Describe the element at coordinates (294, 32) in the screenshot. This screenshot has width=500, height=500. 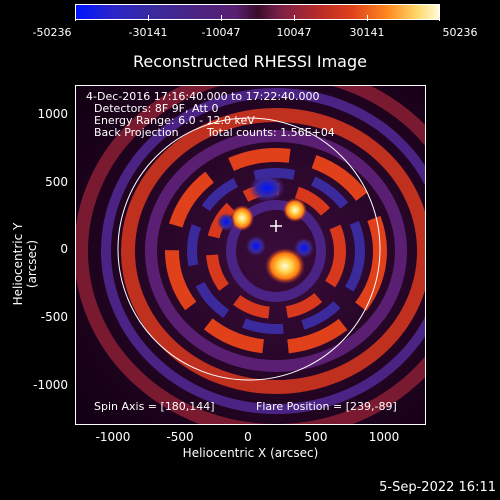
I see `colorbar-tick-label: 10047` at that location.